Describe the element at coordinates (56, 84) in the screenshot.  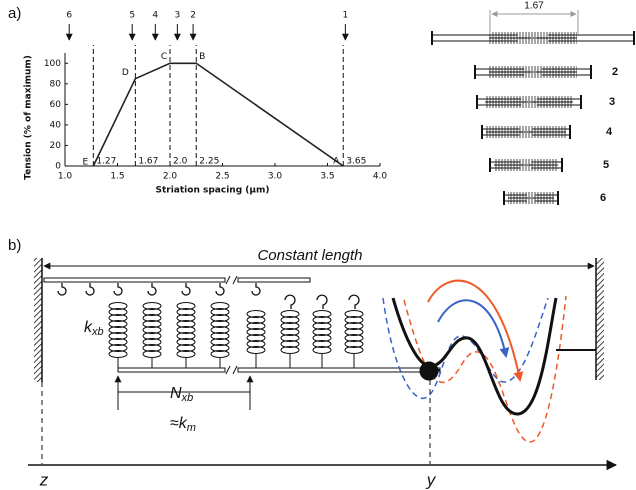
I see `y-tick-label: 80` at that location.